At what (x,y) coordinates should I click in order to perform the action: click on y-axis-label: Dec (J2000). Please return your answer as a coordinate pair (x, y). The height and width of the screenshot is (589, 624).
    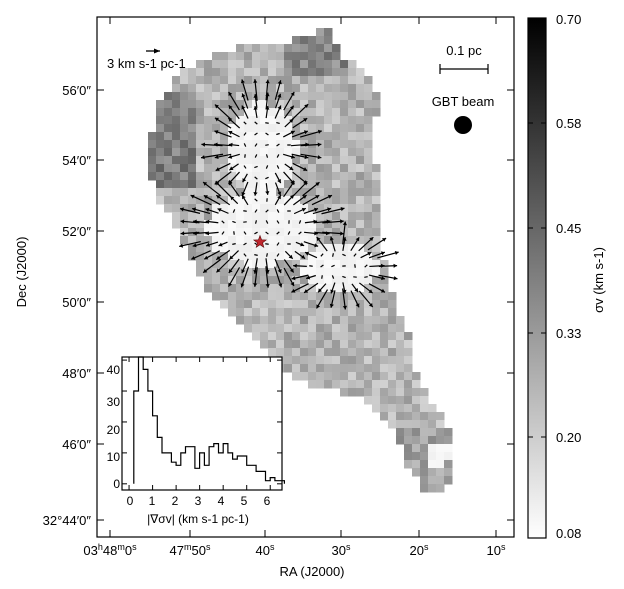
    Looking at the image, I should click on (21, 272).